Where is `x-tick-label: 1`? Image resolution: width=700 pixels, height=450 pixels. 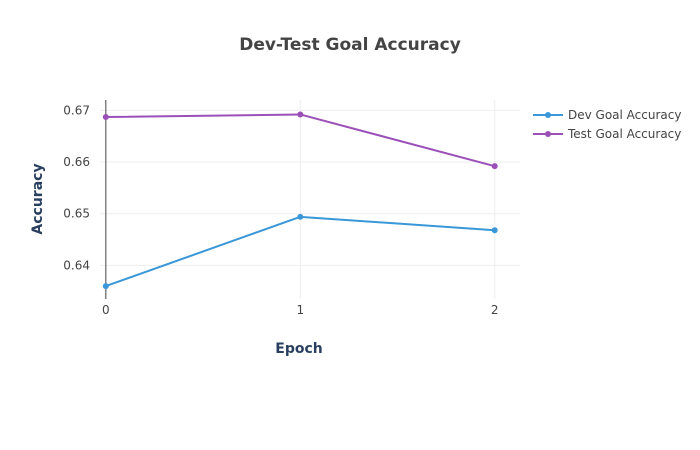 x-tick-label: 1 is located at coordinates (300, 310).